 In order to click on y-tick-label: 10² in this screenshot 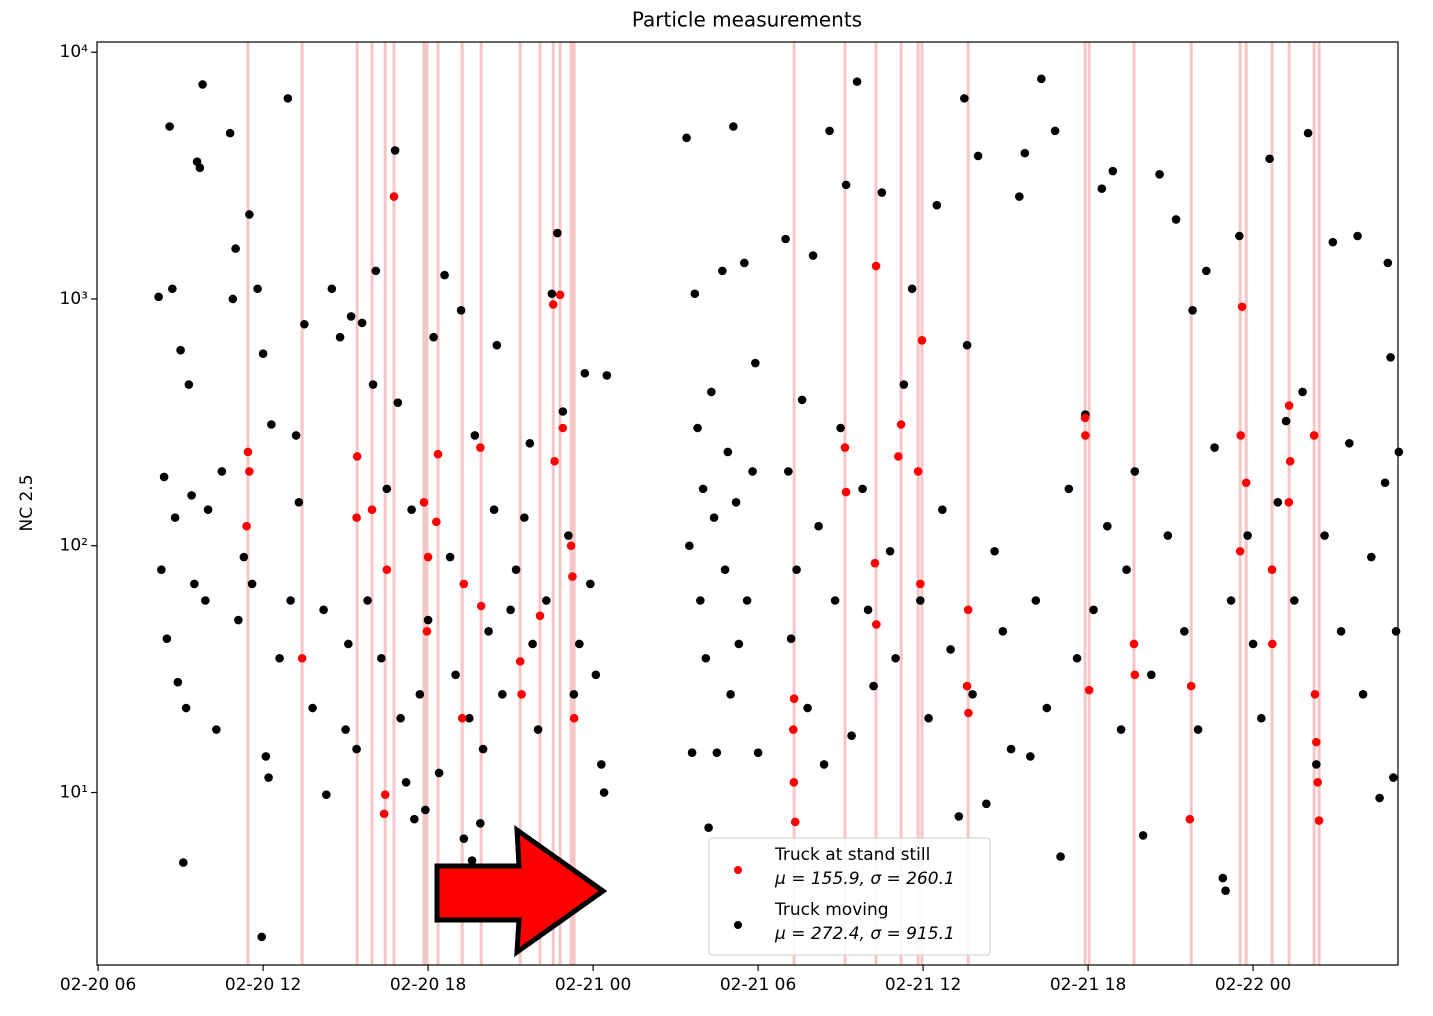, I will do `click(74, 546)`.